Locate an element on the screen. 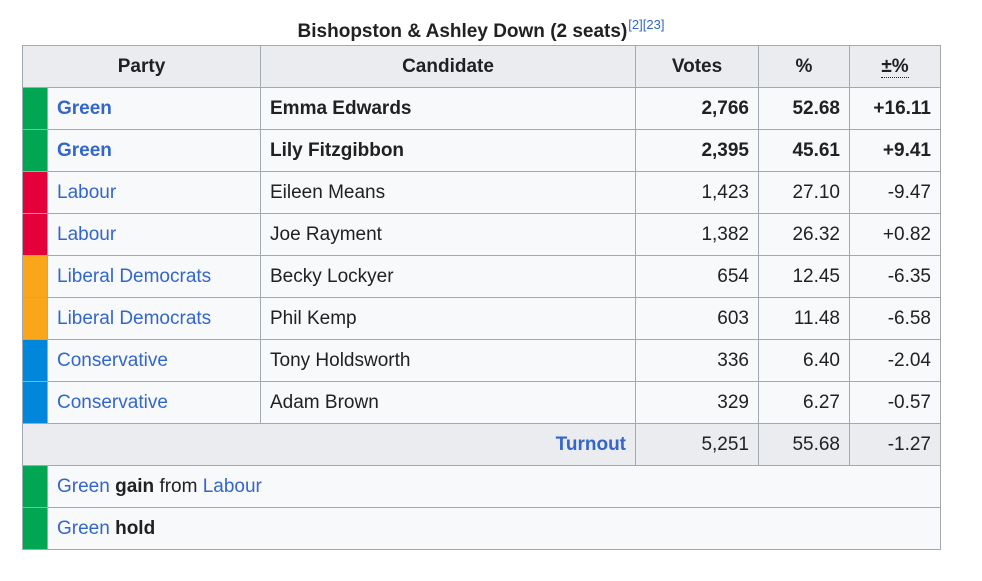  header-party: Party is located at coordinates (141, 66).